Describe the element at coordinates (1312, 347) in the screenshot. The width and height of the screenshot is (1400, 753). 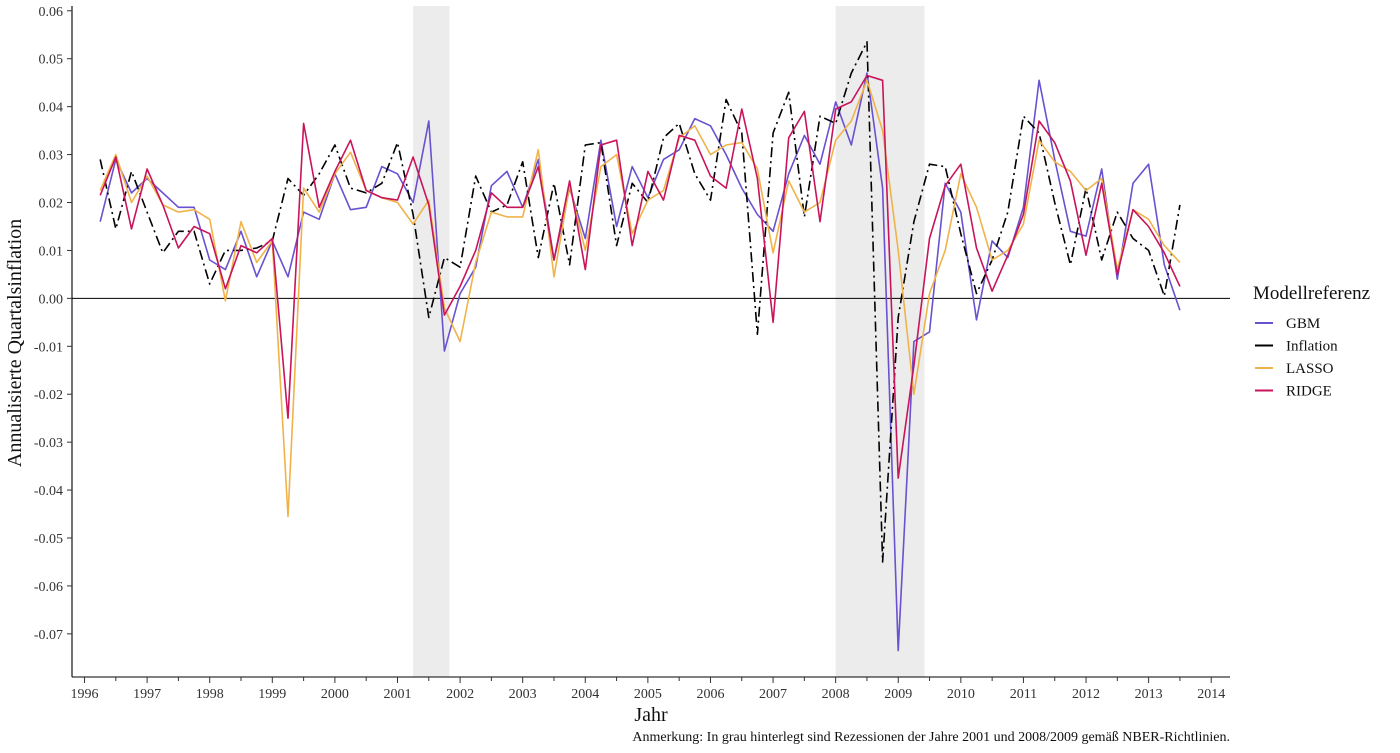
I see `legend-label-inflation: Inflation` at that location.